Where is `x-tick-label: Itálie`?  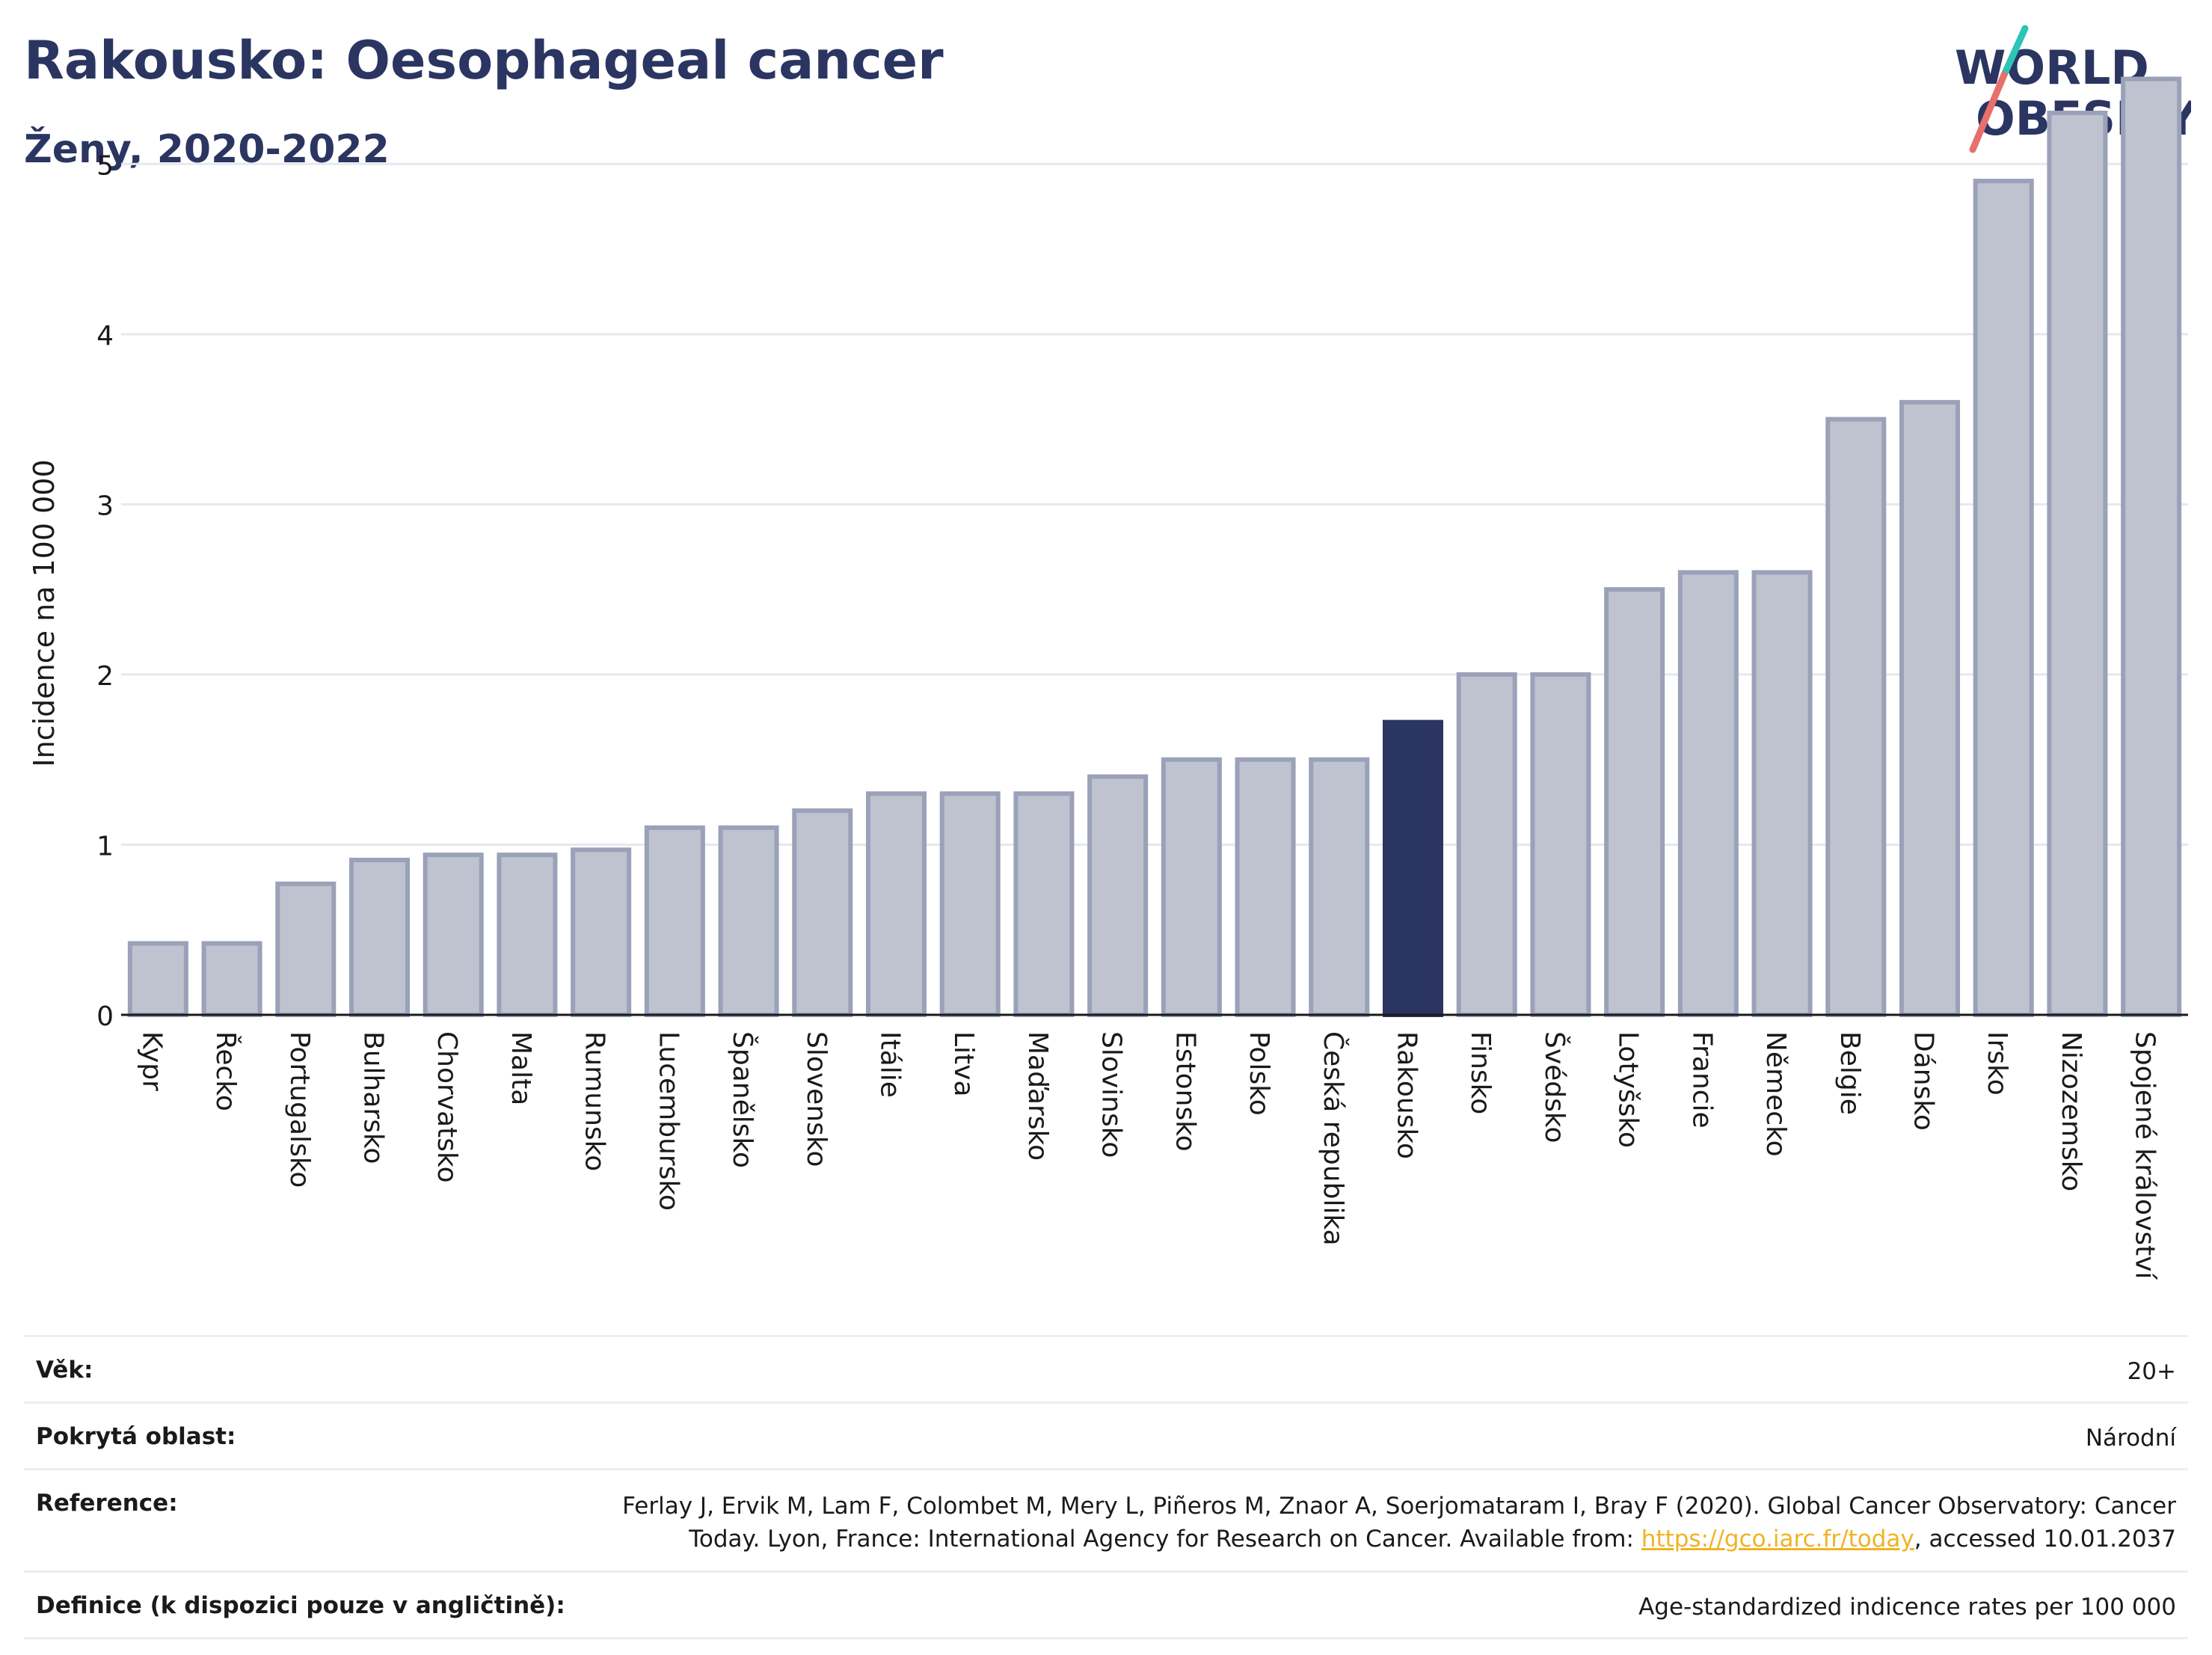 x-tick-label: Itálie is located at coordinates (890, 1064).